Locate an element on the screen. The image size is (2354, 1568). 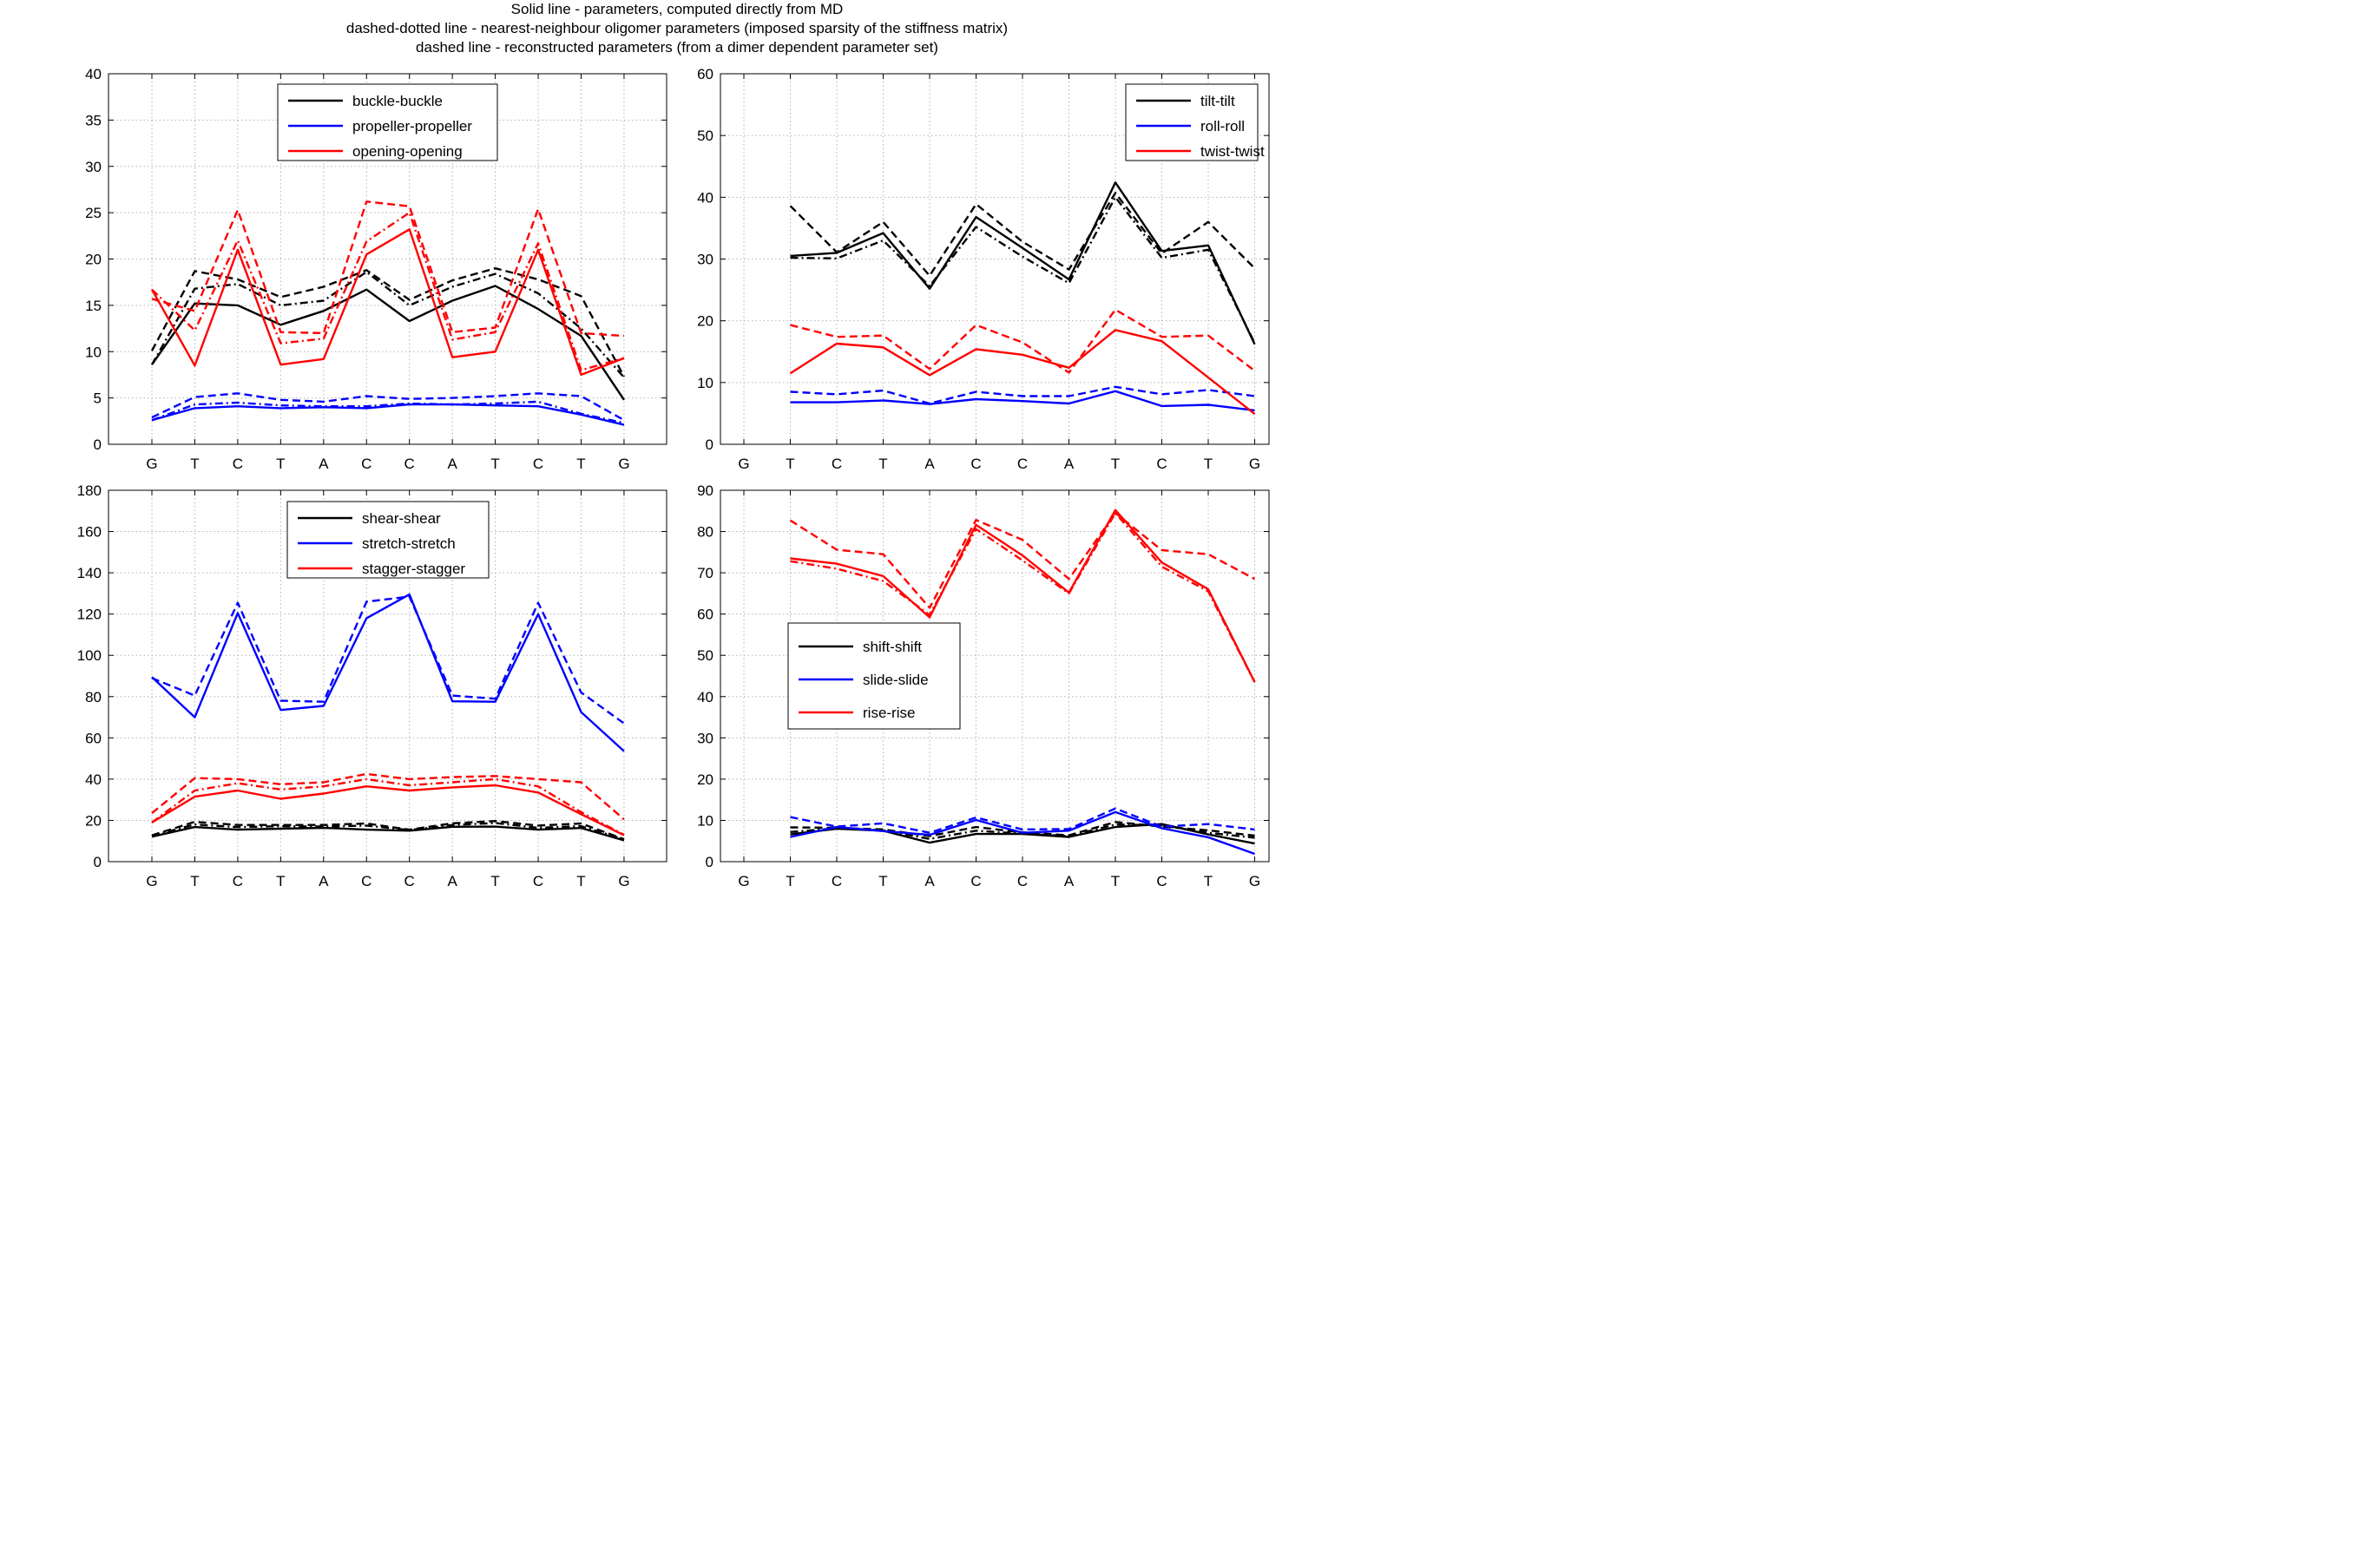
legend-label: stretch-stretch is located at coordinates (409, 543).